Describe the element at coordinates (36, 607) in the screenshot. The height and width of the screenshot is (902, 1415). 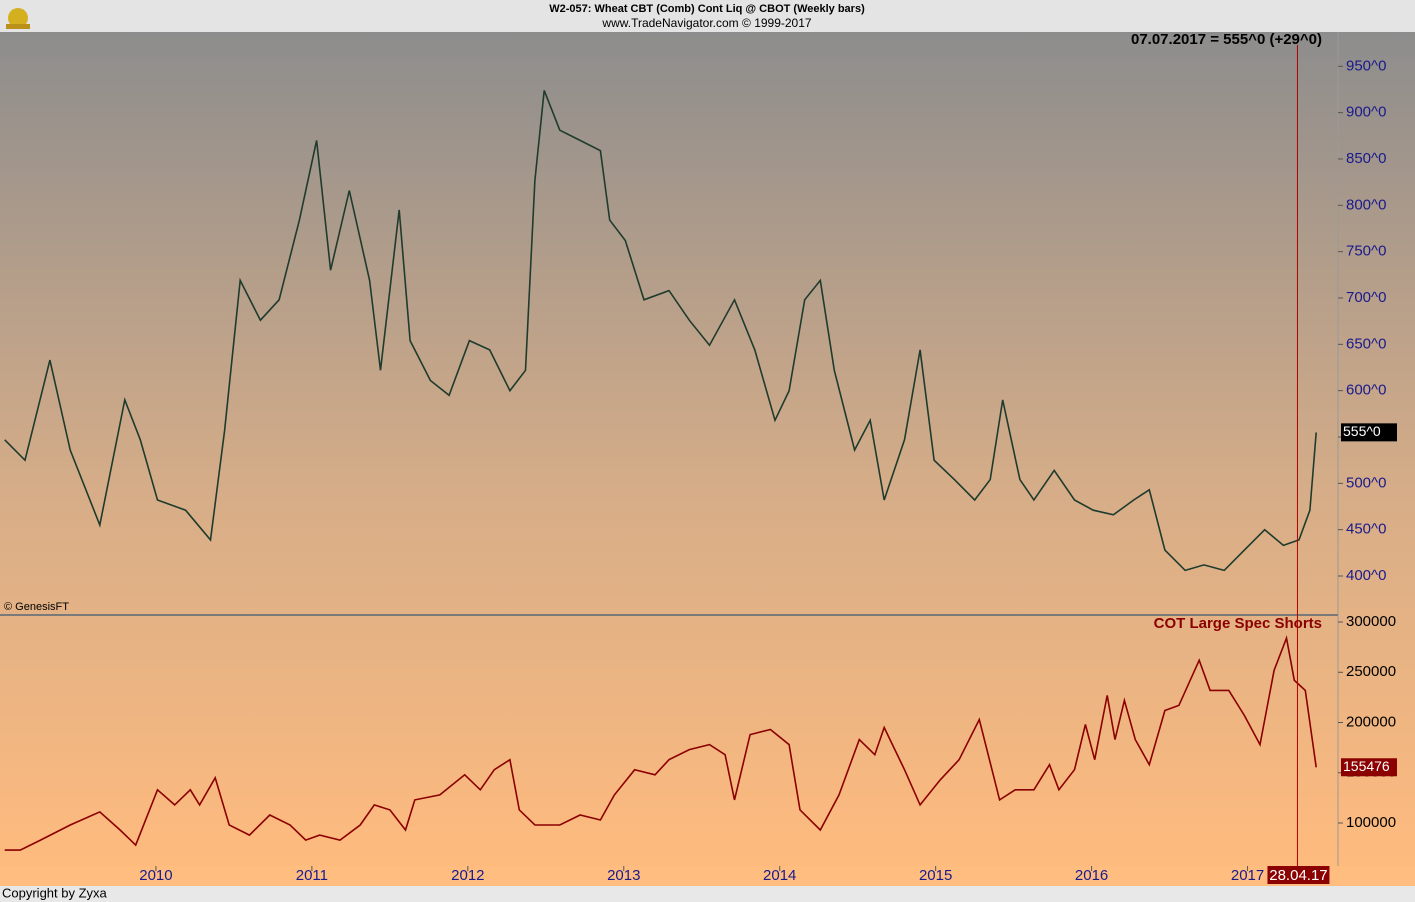
I see `source: © GenesisFT` at that location.